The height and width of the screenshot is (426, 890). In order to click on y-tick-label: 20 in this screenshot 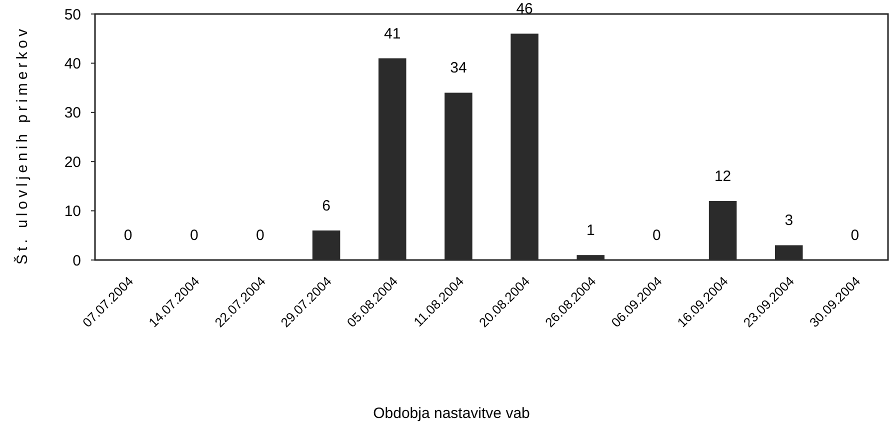, I will do `click(72, 162)`.